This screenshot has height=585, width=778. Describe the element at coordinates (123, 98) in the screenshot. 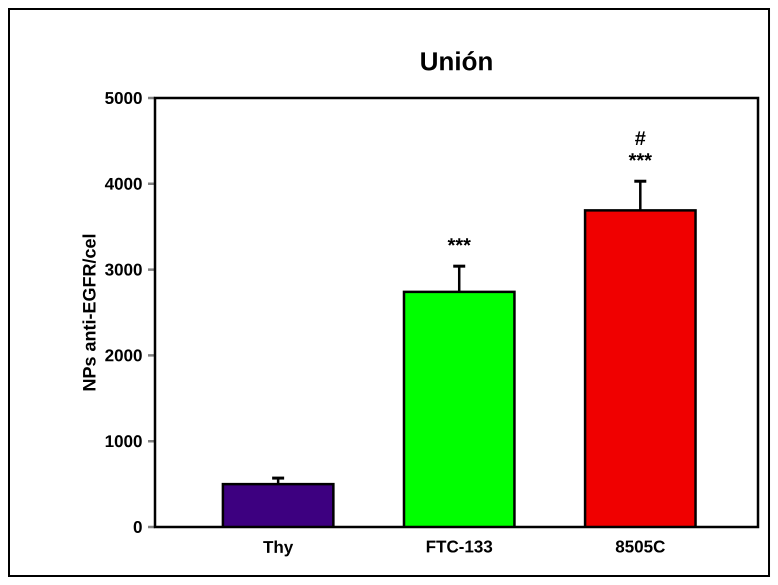

I see `y-tick-label: 5000` at that location.